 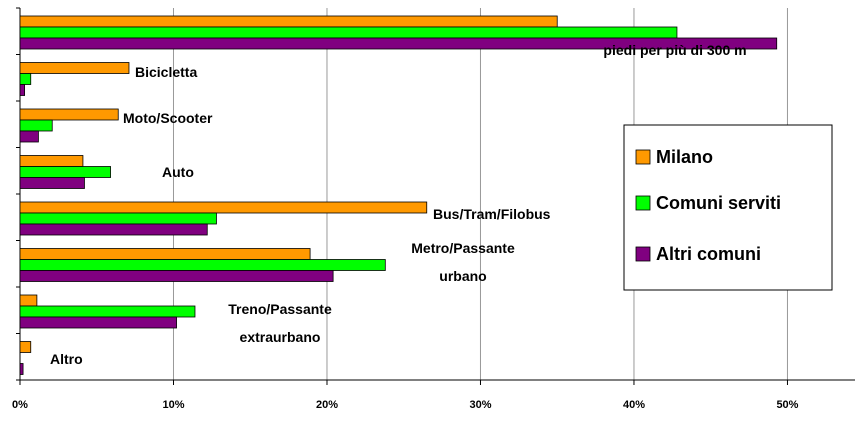 I want to click on category-label: Bus/Tram/Filobus, so click(x=492, y=214).